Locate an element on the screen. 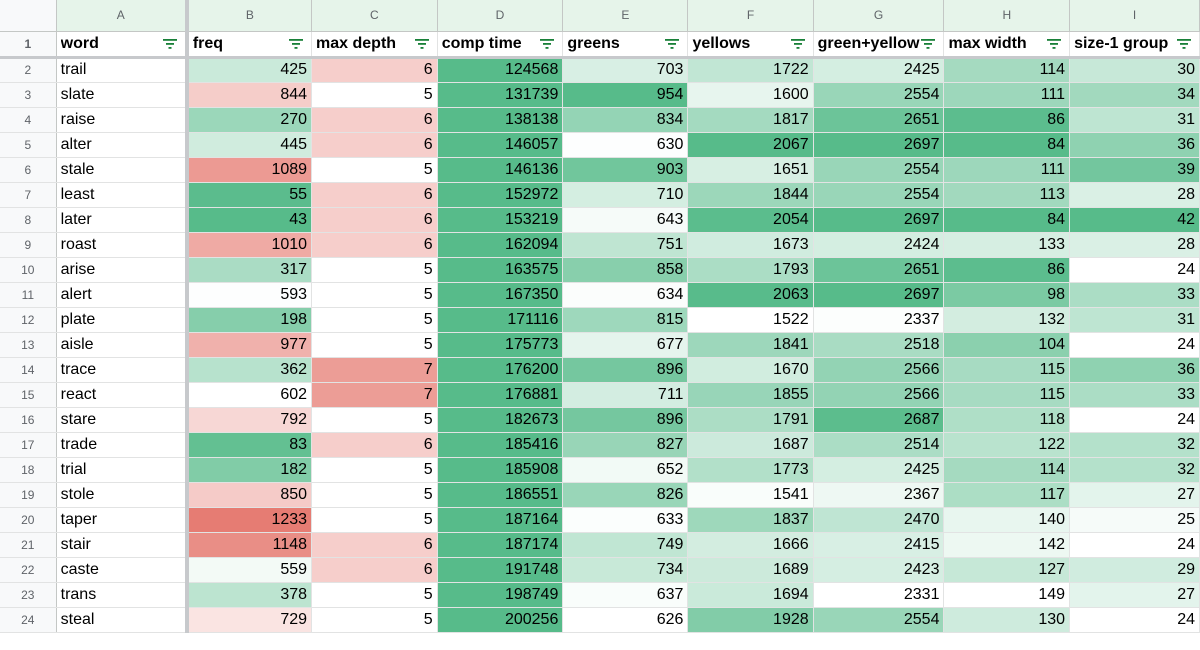 The height and width of the screenshot is (650, 1200). cell-comp-time: 176881 is located at coordinates (500, 395).